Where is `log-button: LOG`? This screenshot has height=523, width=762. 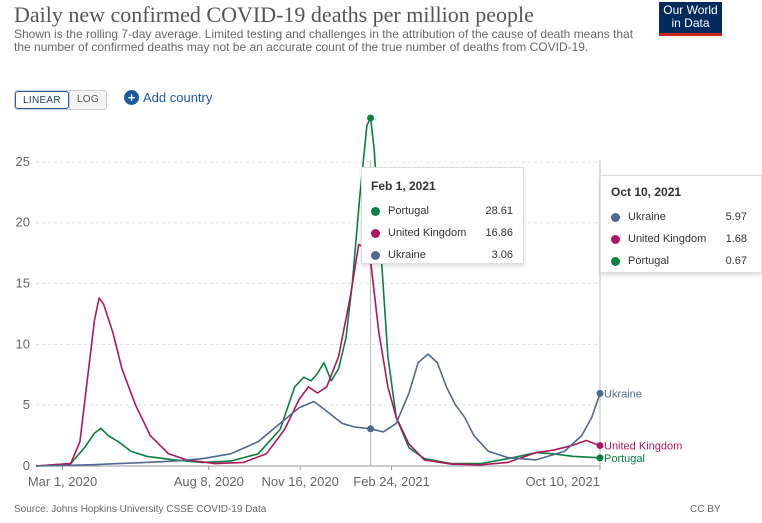 log-button: LOG is located at coordinates (87, 100).